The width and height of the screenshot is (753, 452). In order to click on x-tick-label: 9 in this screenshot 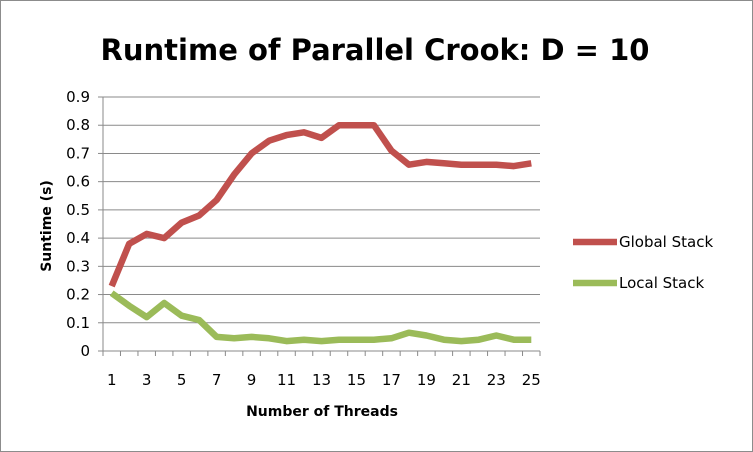, I will do `click(252, 380)`.